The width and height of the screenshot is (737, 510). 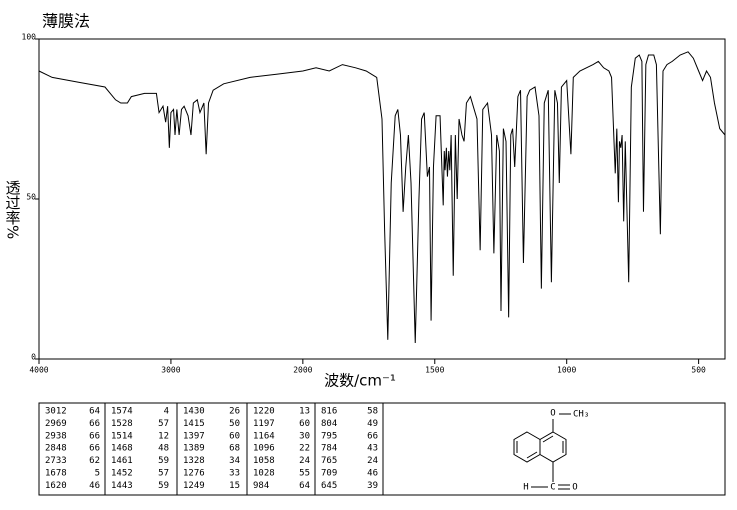 I want to click on peak-transmittance: 39, so click(x=372, y=486).